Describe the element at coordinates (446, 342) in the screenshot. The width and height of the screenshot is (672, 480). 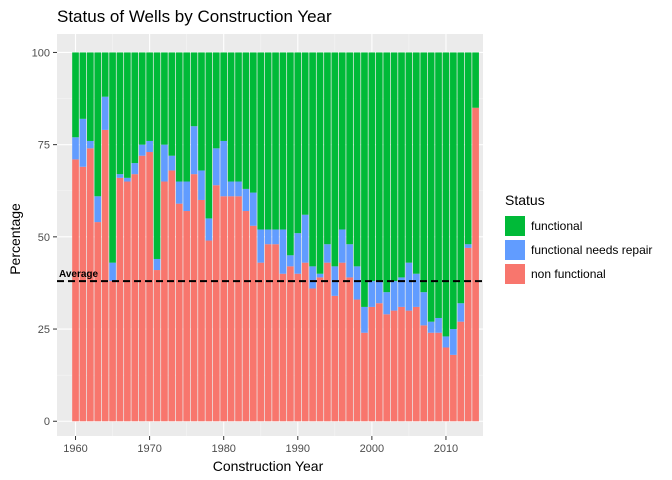
I see `bar-functional-needs-repair-2010` at that location.